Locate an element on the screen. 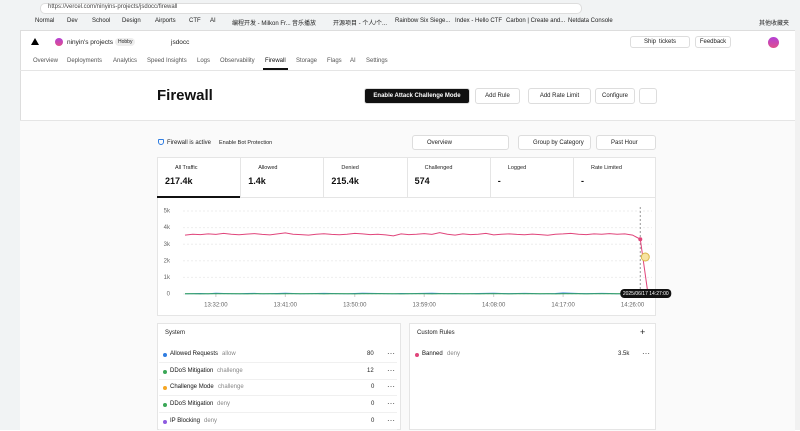 This screenshot has width=800, height=431. y-tick-label: 4k is located at coordinates (167, 228).